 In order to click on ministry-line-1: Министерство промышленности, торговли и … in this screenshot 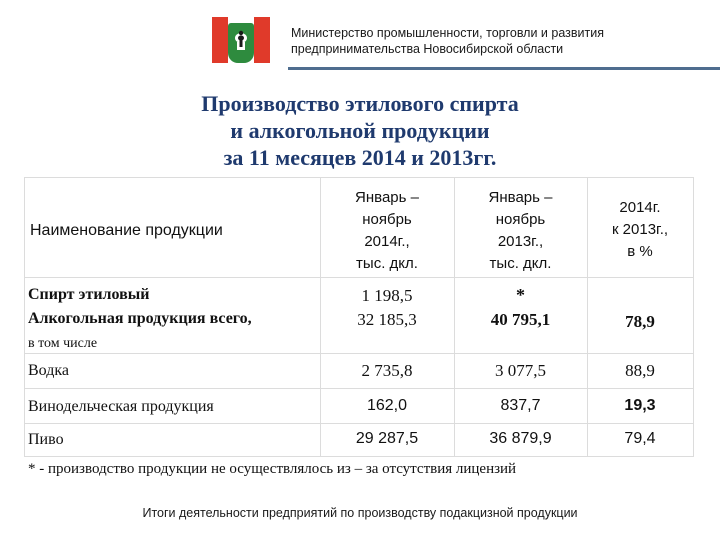, I will do `click(447, 33)`.